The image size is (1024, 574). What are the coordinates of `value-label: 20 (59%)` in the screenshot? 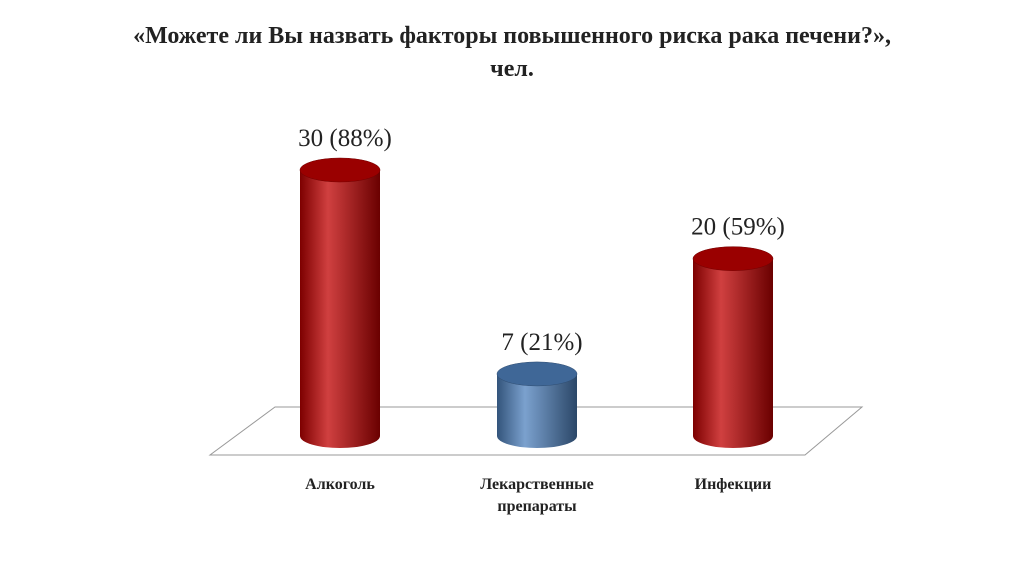 It's located at (738, 227).